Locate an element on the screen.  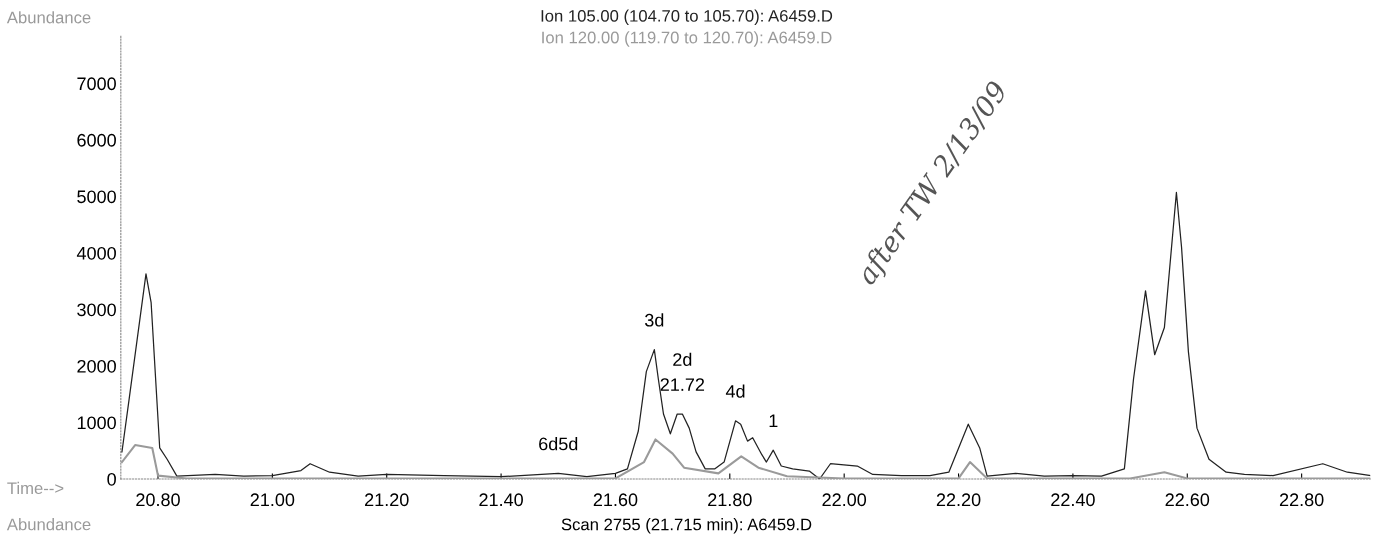
text: Ion 105.00 (104.70 to 105.70): A6459.D is located at coordinates (687, 17).